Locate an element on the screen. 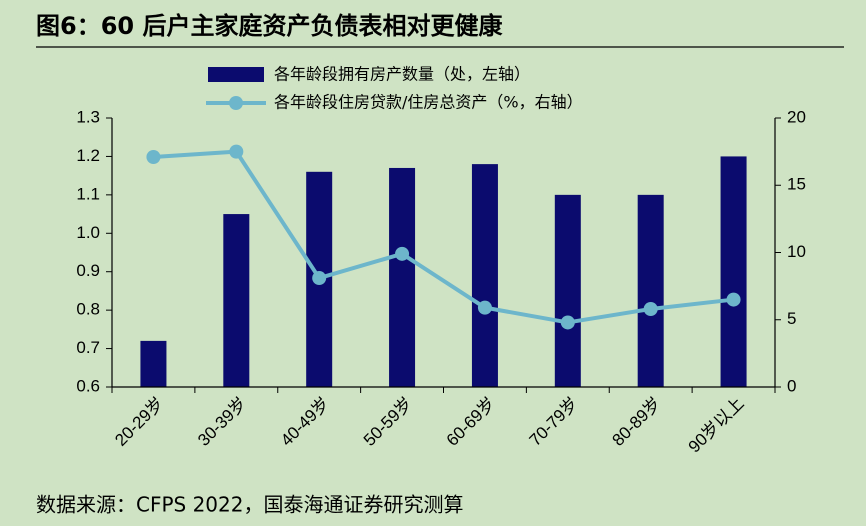 This screenshot has width=866, height=526. y-tick-label: 1.2 is located at coordinates (88, 155).